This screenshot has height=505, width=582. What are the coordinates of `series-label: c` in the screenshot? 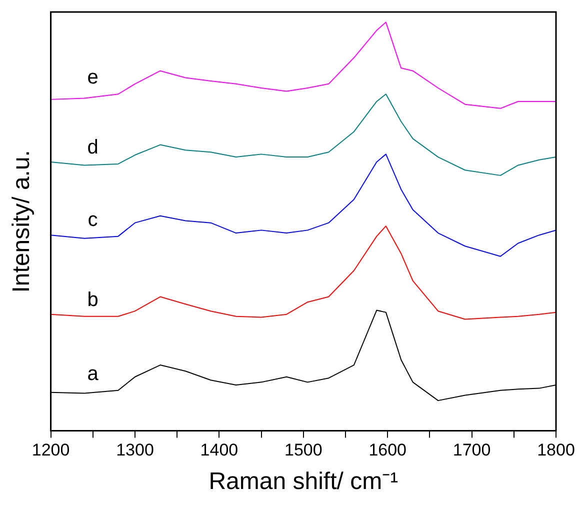 It's located at (93, 219).